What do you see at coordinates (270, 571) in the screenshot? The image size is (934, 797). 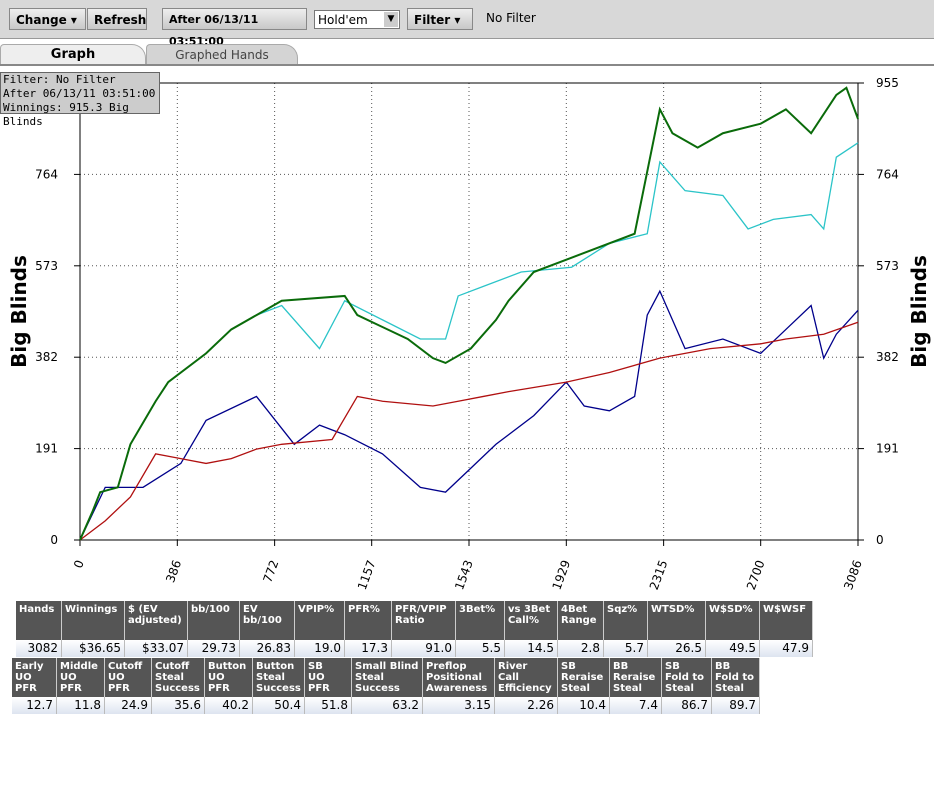 I see `x-tick-label: 772` at bounding box center [270, 571].